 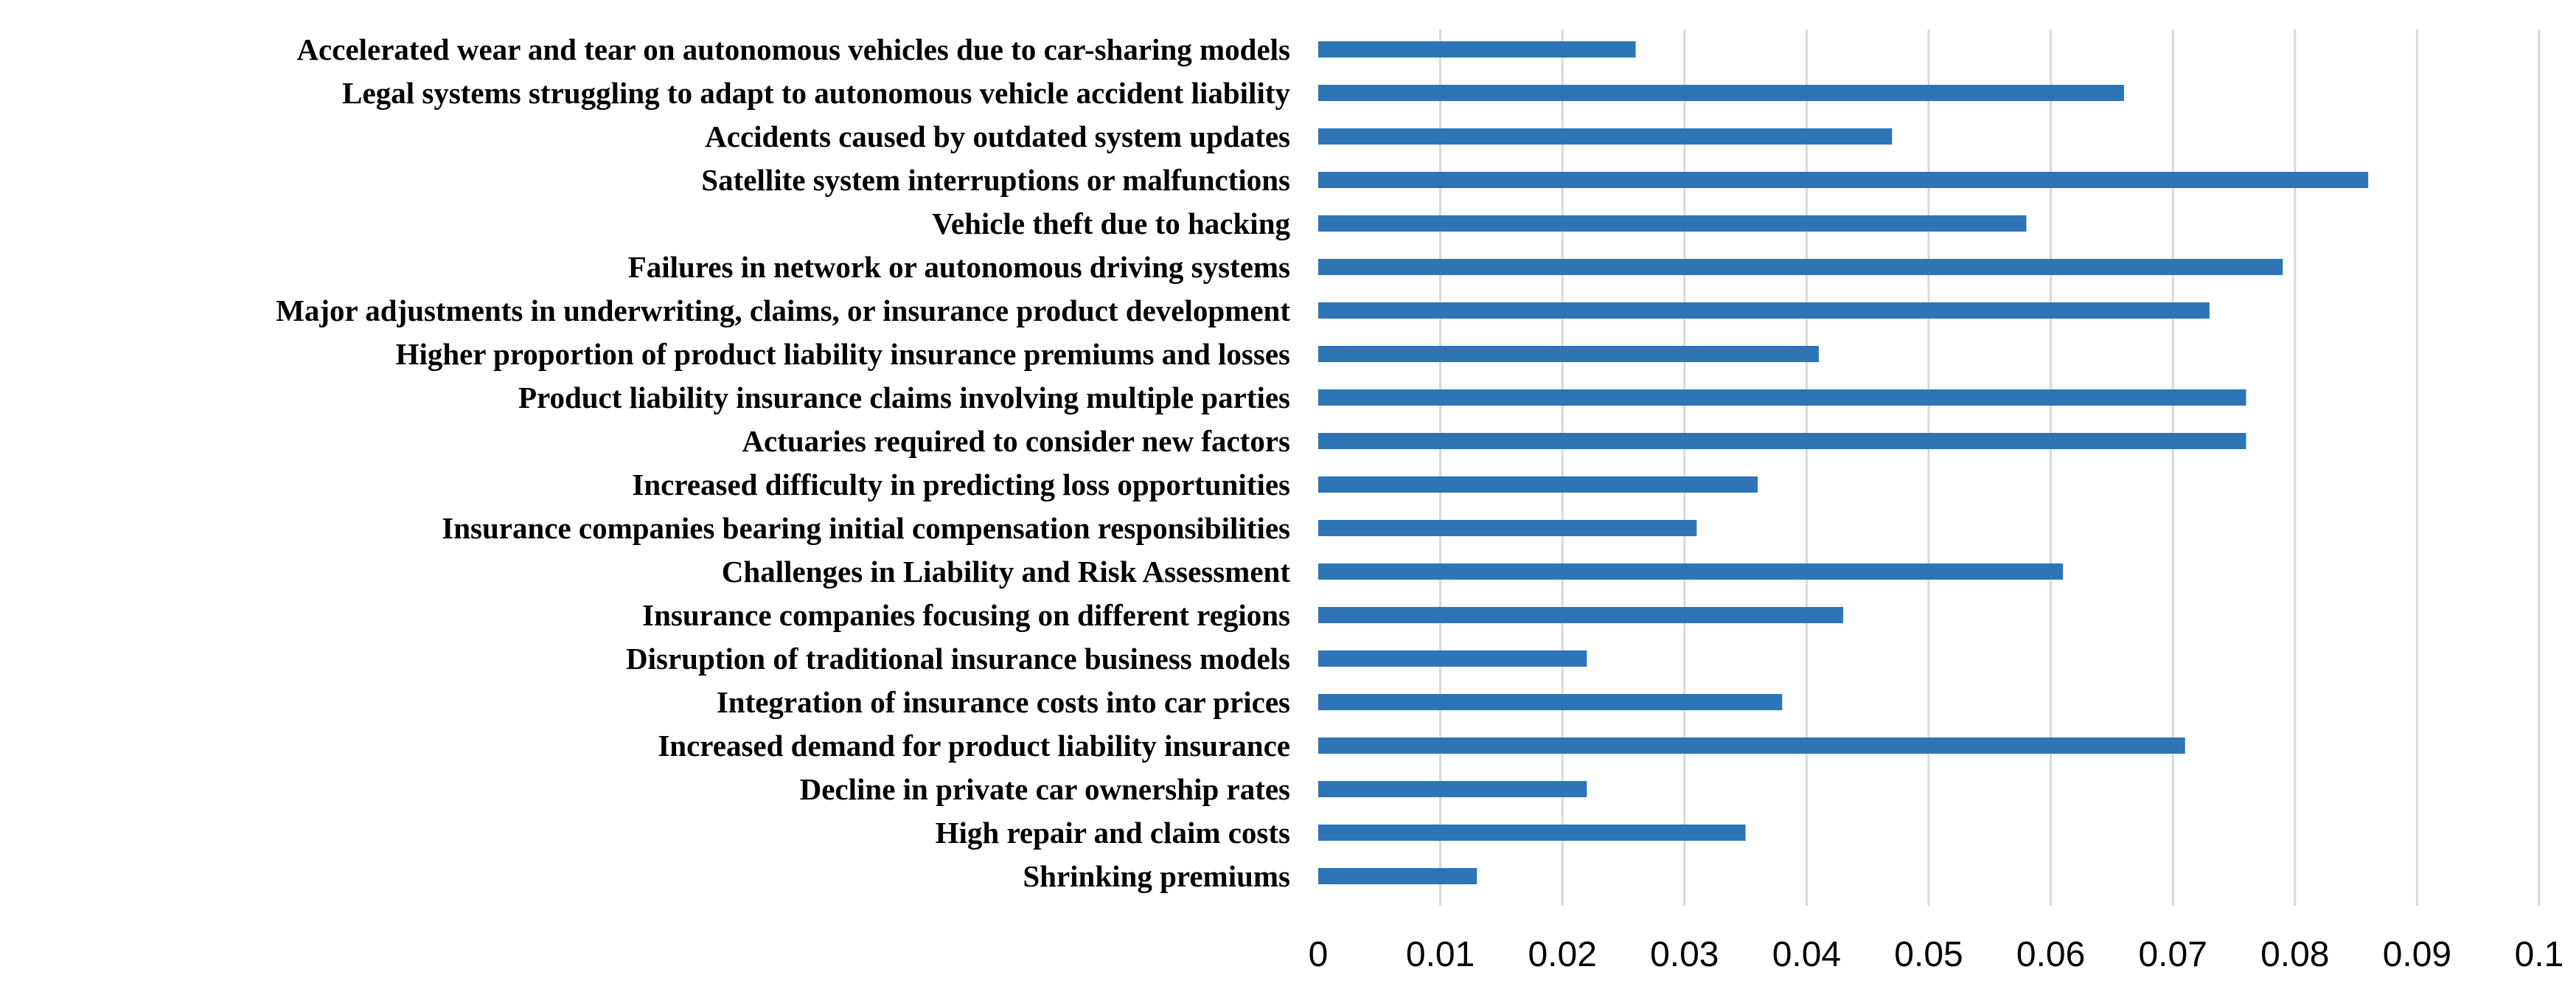 What do you see at coordinates (1319, 954) in the screenshot?
I see `x-tick-label: 0` at bounding box center [1319, 954].